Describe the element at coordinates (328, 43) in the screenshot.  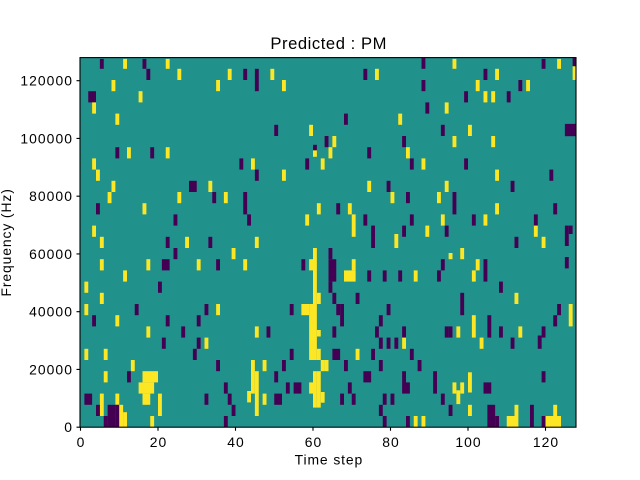
I see `svg-text: Predicted : PM` at that location.